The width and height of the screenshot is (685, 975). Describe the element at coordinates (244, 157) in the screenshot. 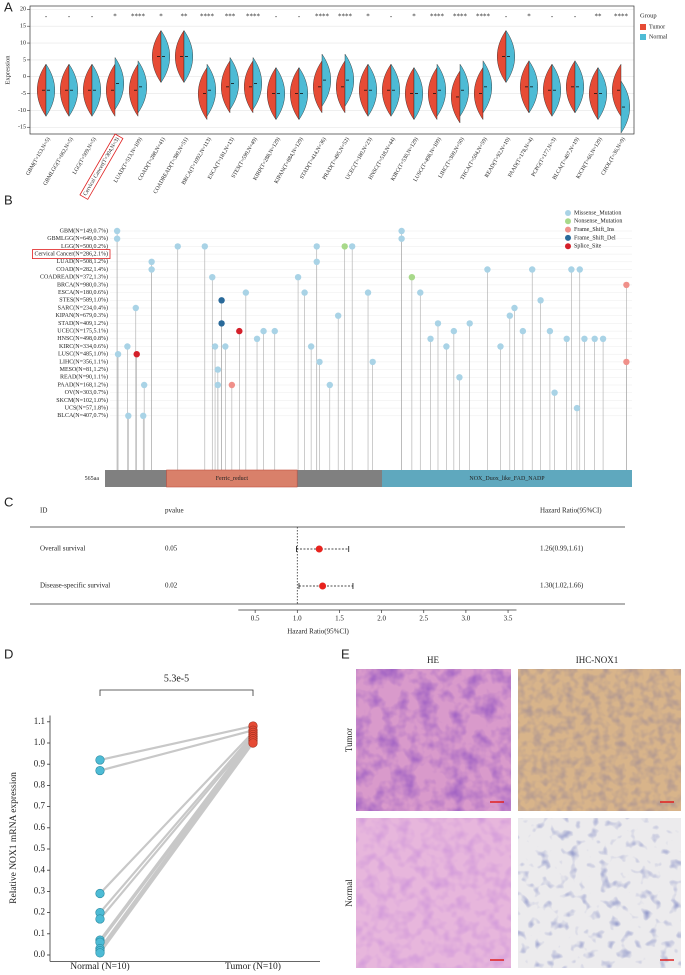

I see `x-label-group: STES(T=599,N=49)` at that location.